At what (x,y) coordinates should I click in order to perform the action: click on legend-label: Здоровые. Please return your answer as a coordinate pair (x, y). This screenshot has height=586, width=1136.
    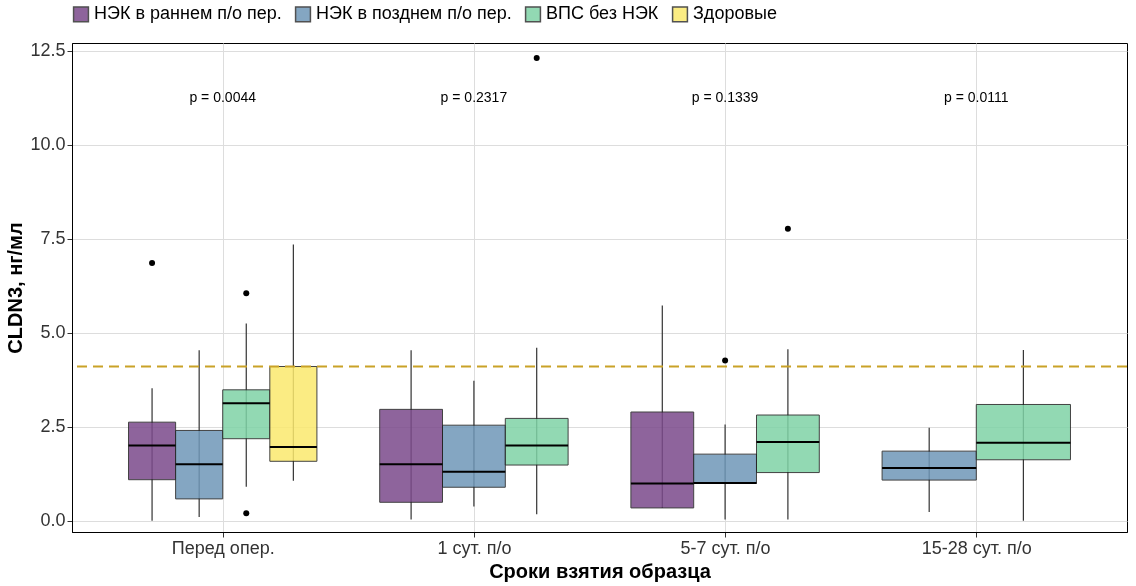
    Looking at the image, I should click on (735, 13).